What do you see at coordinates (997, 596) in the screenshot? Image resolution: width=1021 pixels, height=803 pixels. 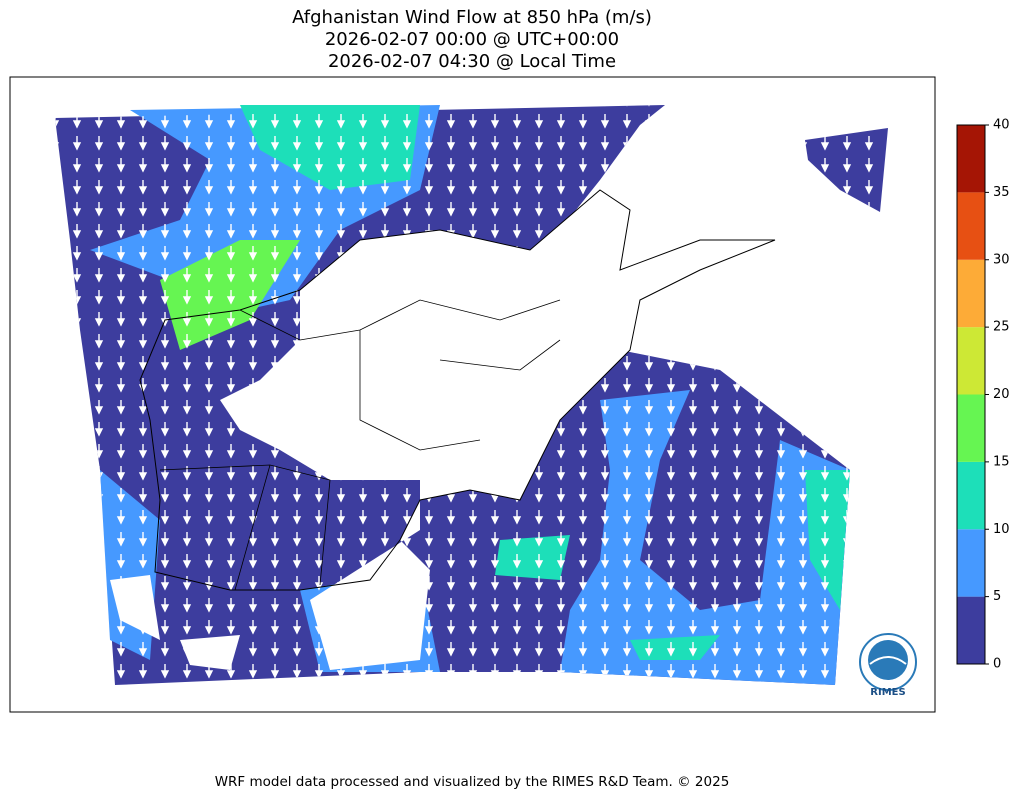 I see `colorbar-tick-label: 5` at bounding box center [997, 596].